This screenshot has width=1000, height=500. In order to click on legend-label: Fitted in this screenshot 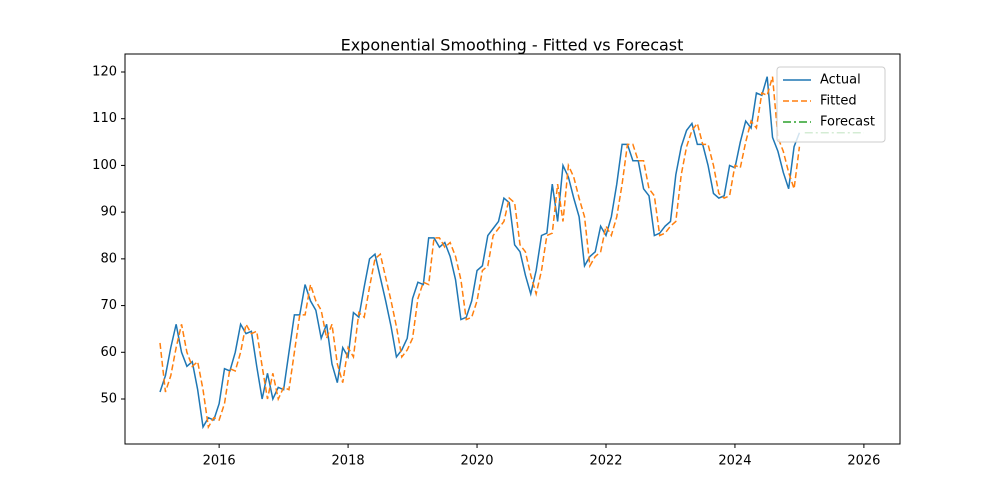, I will do `click(838, 101)`.